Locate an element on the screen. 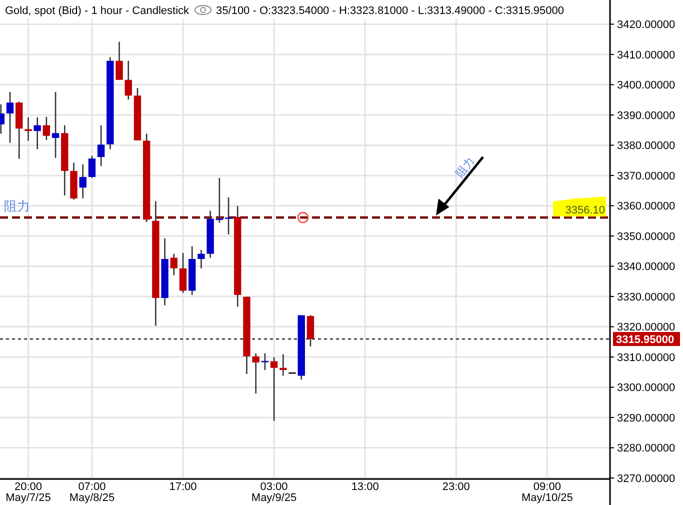  y-tick-label: 3340.00000 is located at coordinates (646, 267).